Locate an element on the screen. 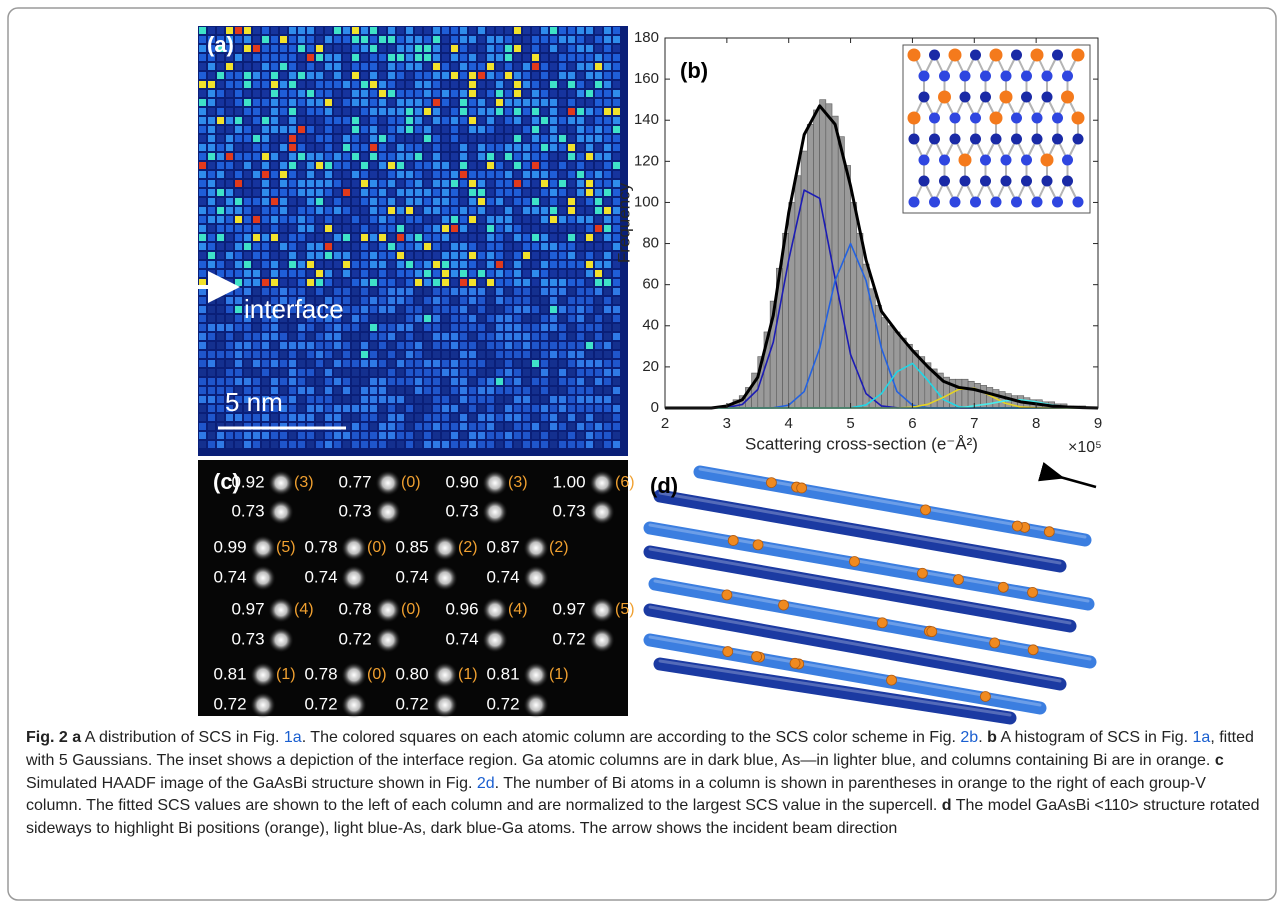 This screenshot has width=1284, height=908. caption-reference: 2d is located at coordinates (485, 783).